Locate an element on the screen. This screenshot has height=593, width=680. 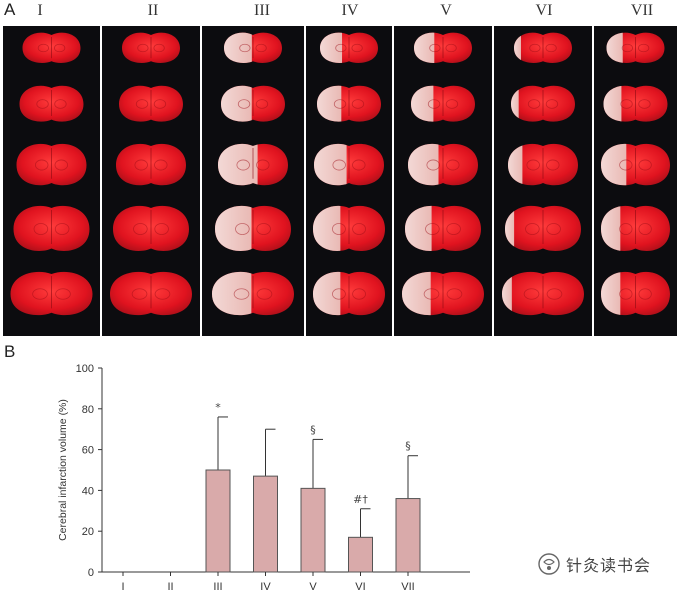
y-tick-label: 20 is located at coordinates (88, 532).